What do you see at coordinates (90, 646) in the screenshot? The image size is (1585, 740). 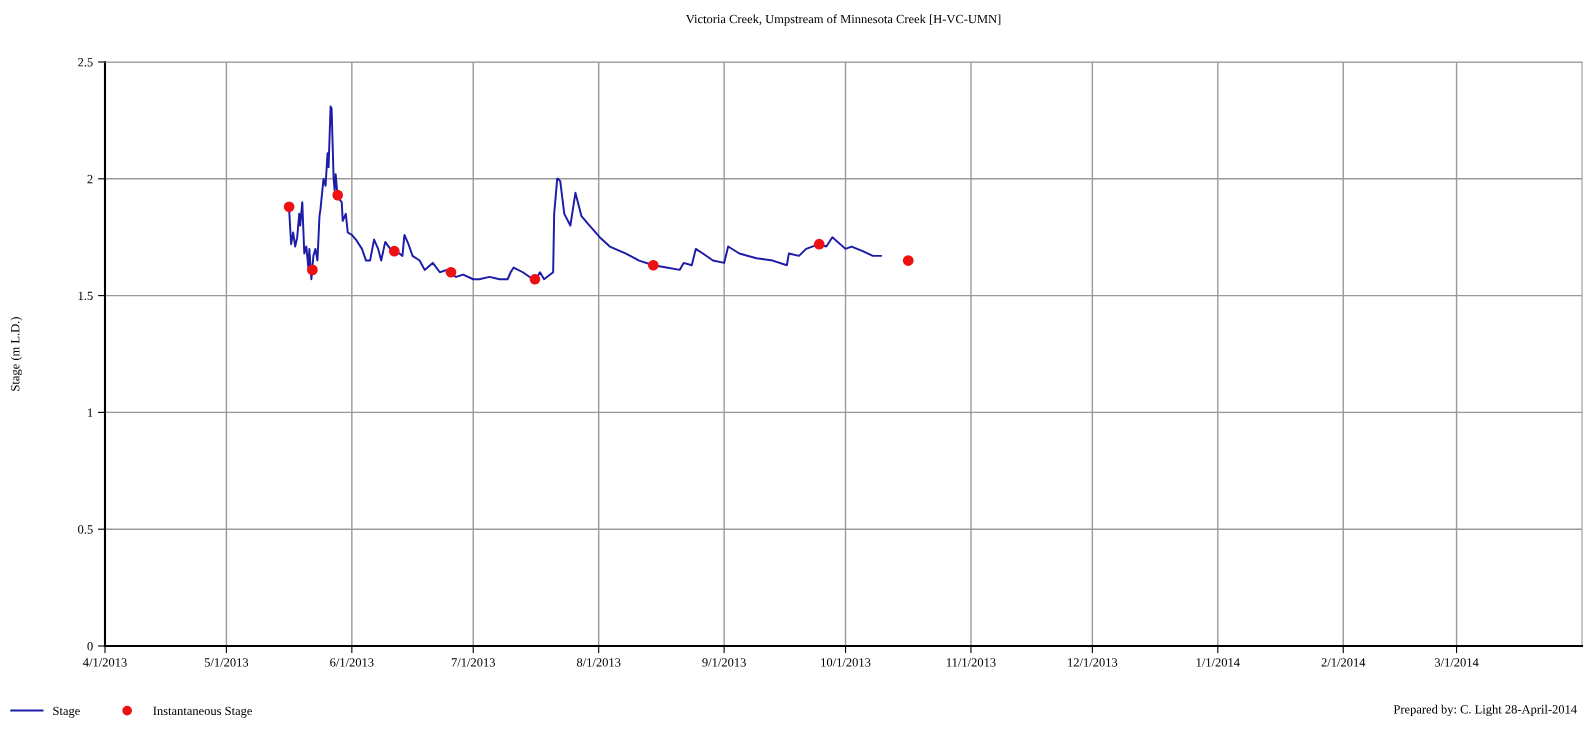 I see `y-tick-label: 0` at bounding box center [90, 646].